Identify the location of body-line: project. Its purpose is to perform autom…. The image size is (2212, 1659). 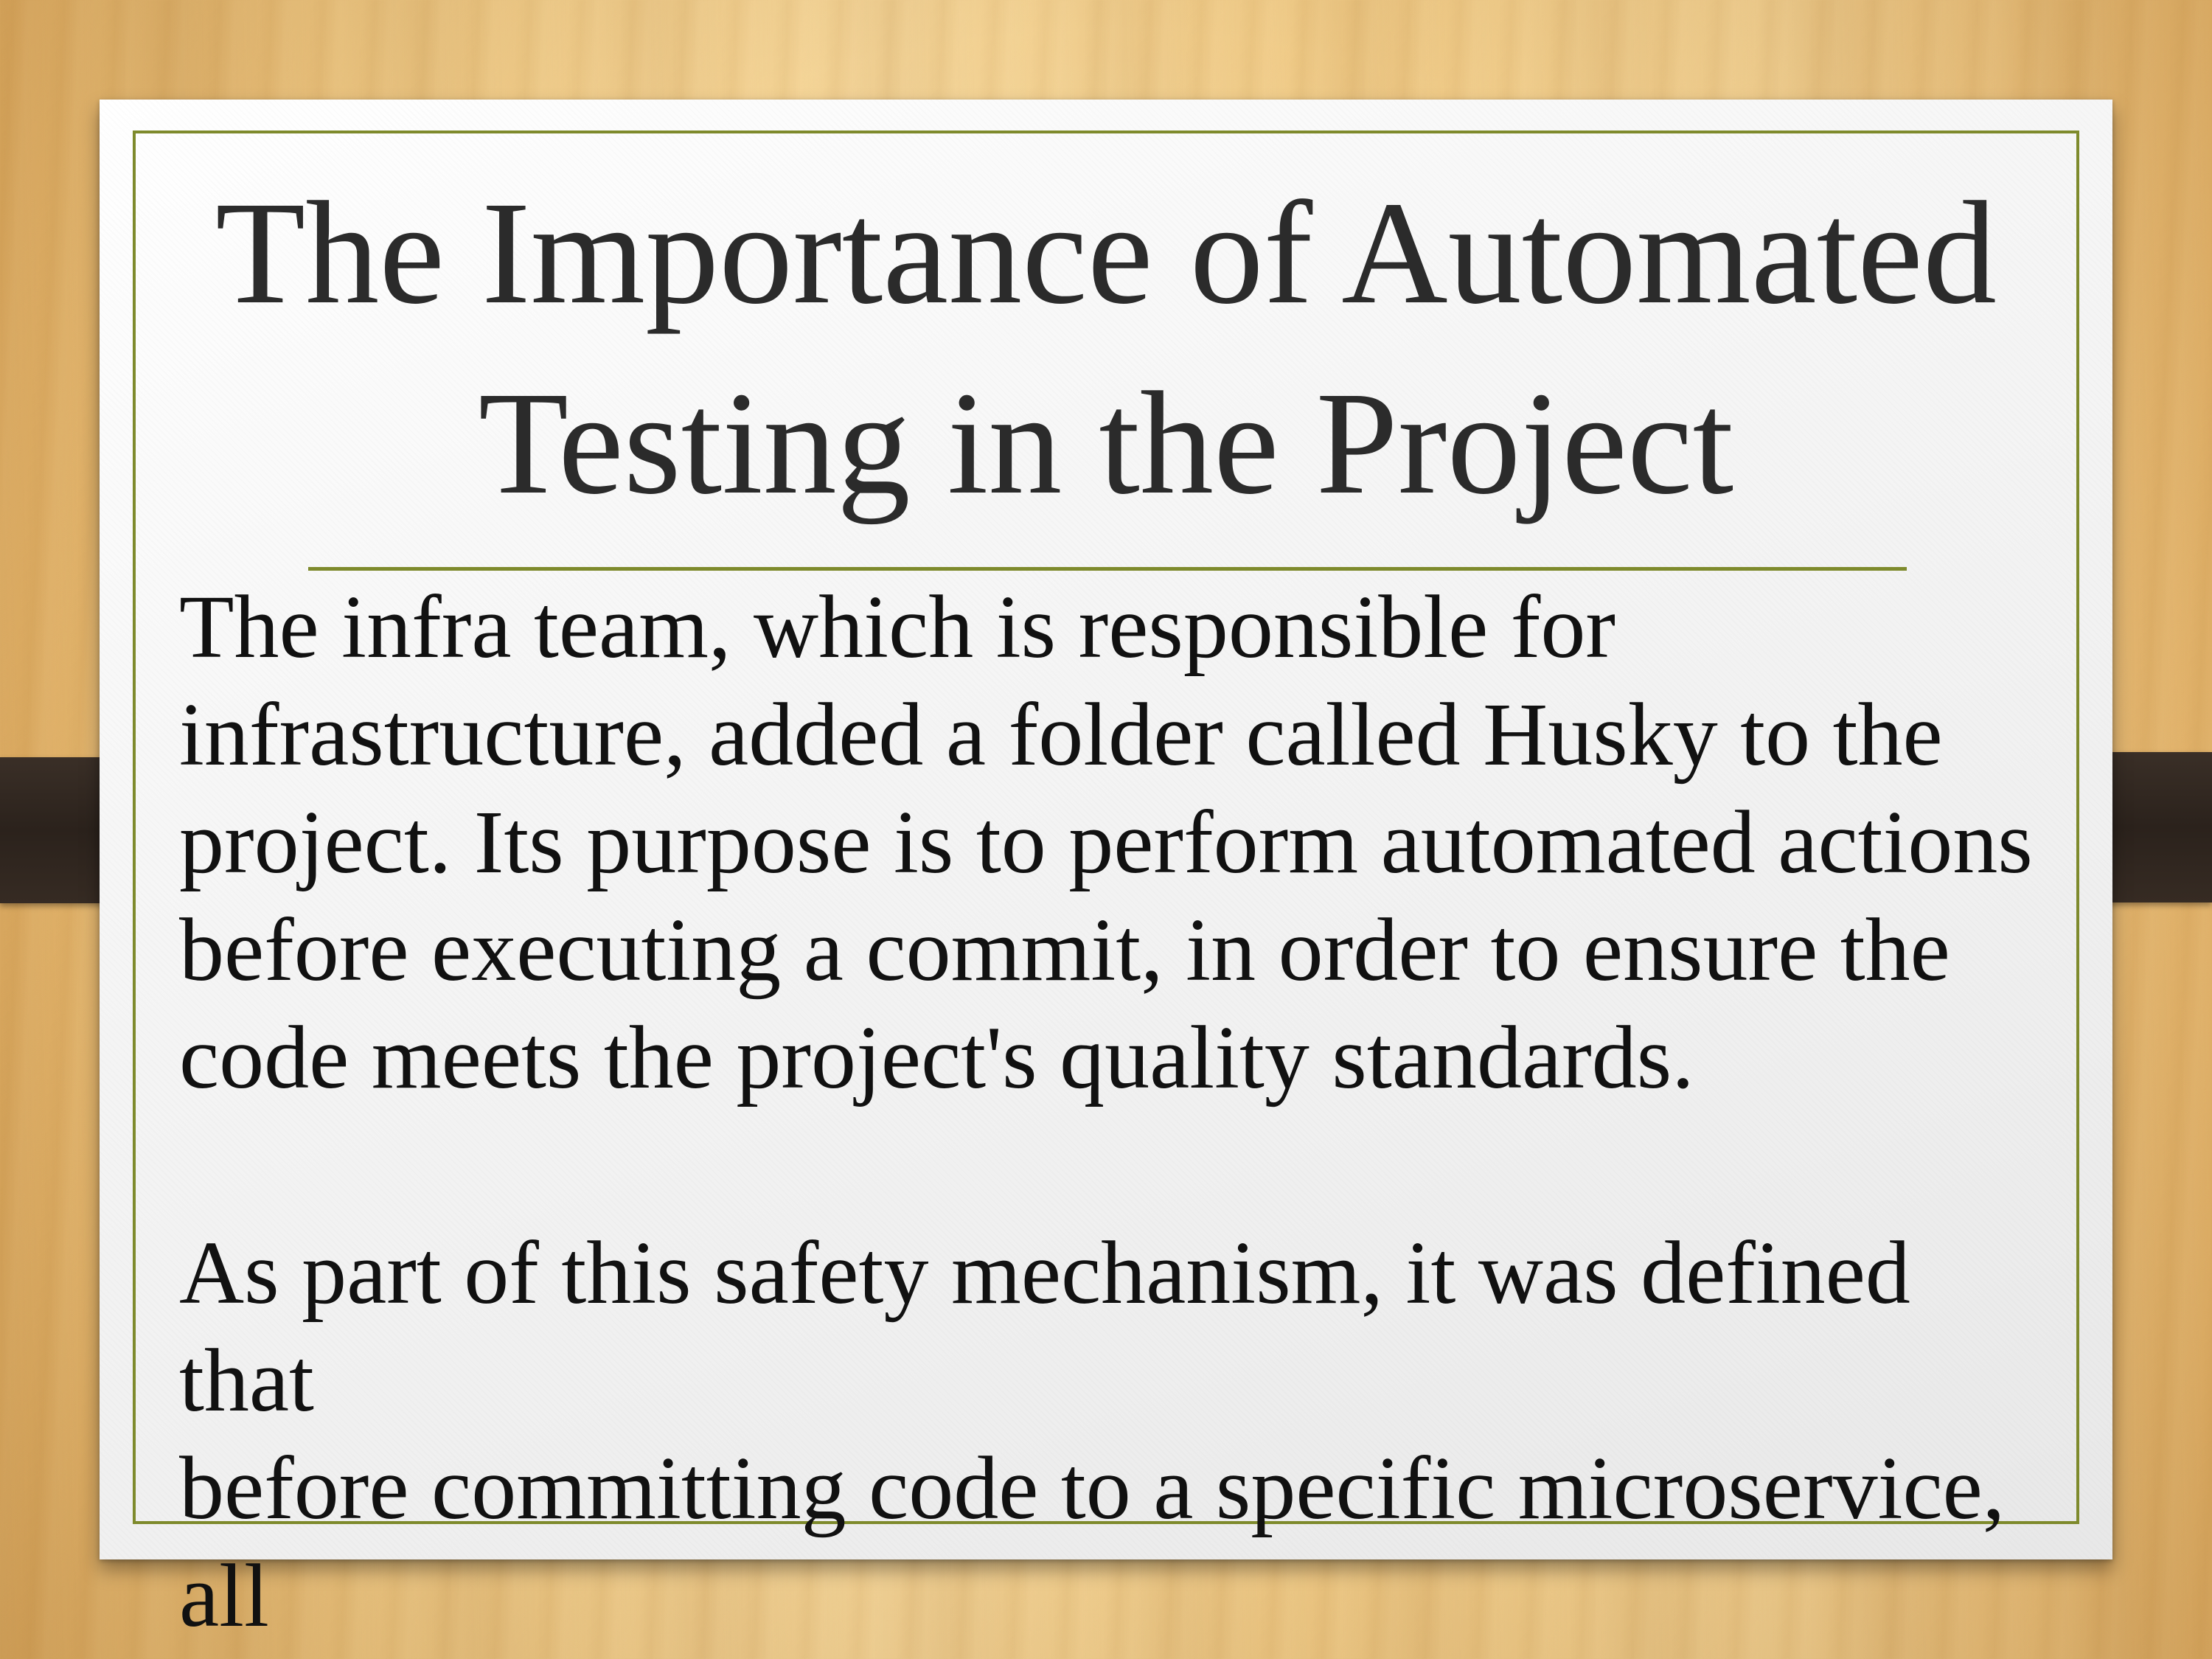
(1106, 842).